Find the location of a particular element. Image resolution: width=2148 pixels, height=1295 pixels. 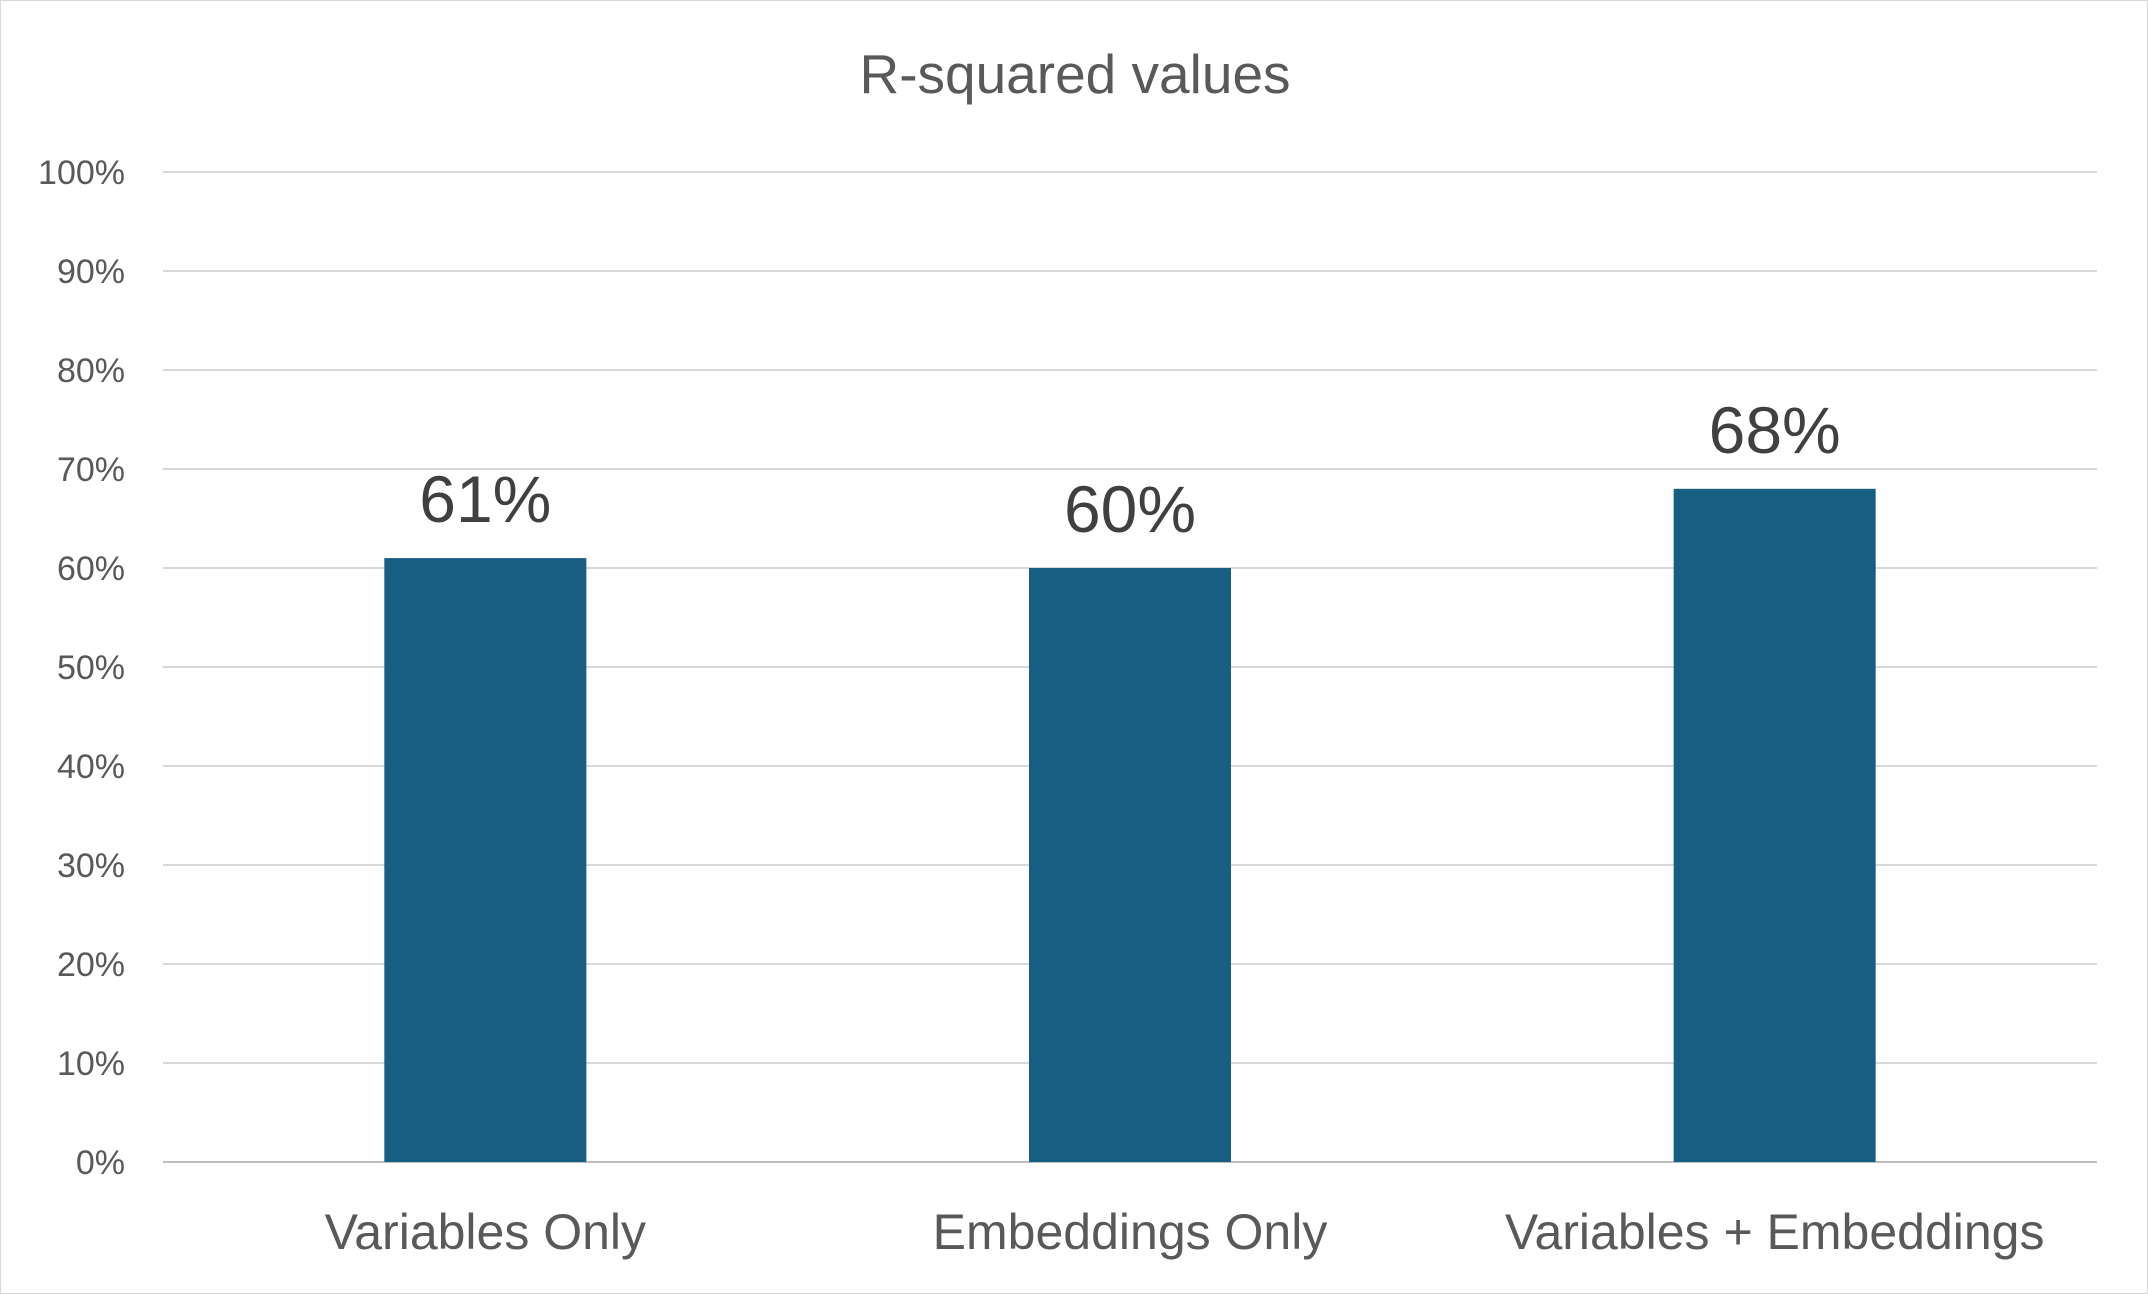

y-tick-label: 30% is located at coordinates (91, 866).